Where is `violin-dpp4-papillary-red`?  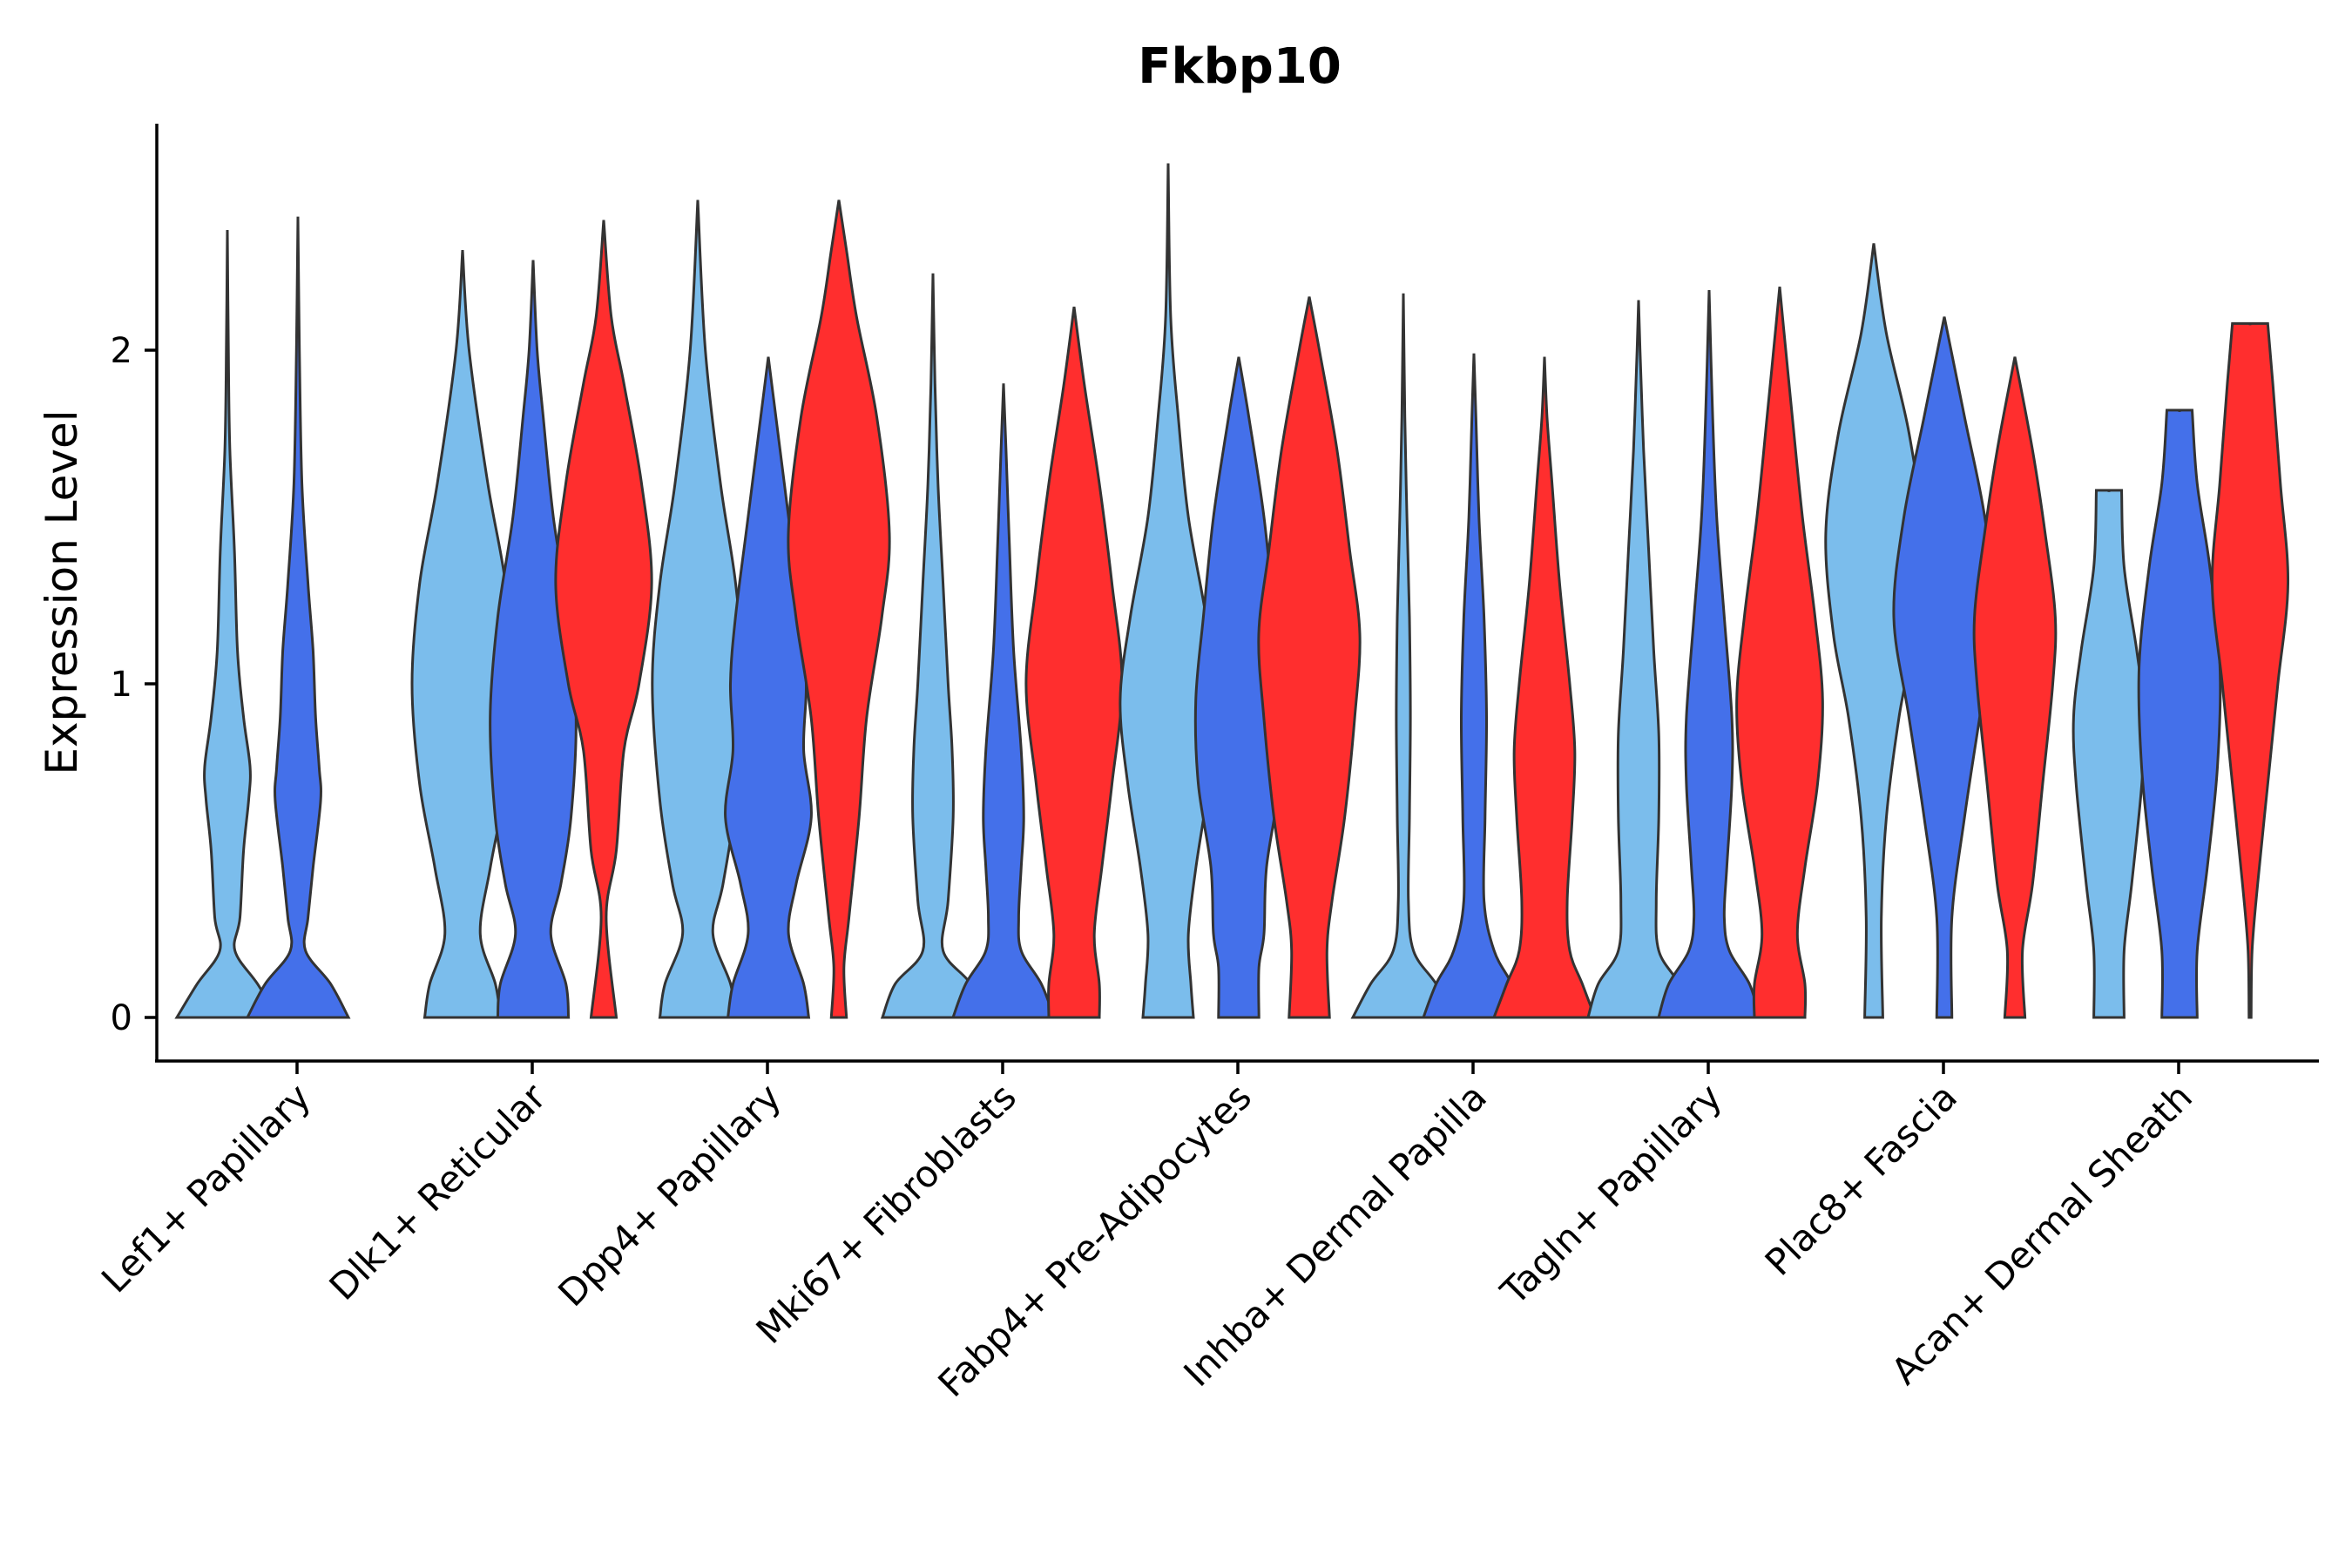
violin-dpp4-papillary-red is located at coordinates (839, 609).